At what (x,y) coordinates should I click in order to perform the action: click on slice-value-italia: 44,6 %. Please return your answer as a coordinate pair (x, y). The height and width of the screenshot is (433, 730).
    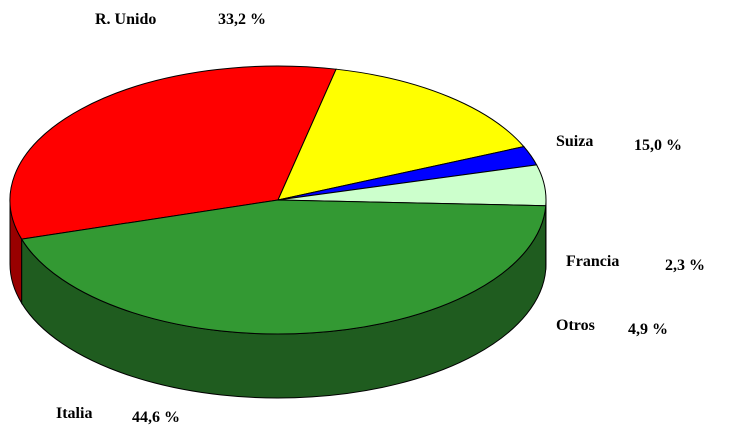
    Looking at the image, I should click on (156, 417).